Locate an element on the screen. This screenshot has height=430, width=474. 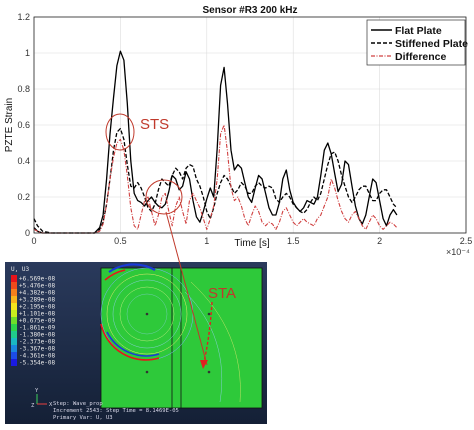
legend-label-flat: Flat Plate is located at coordinates (418, 31).